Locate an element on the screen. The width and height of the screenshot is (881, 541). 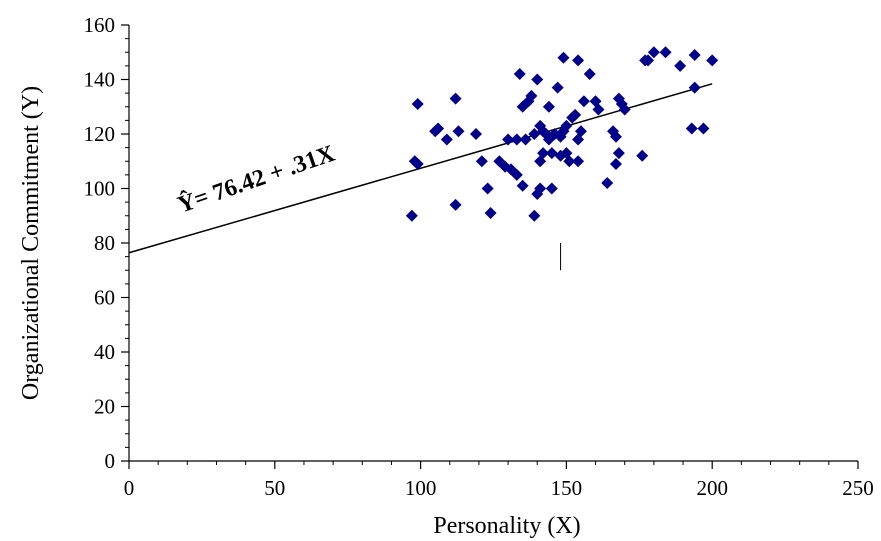
y-tick-label: 40 is located at coordinates (104, 352).